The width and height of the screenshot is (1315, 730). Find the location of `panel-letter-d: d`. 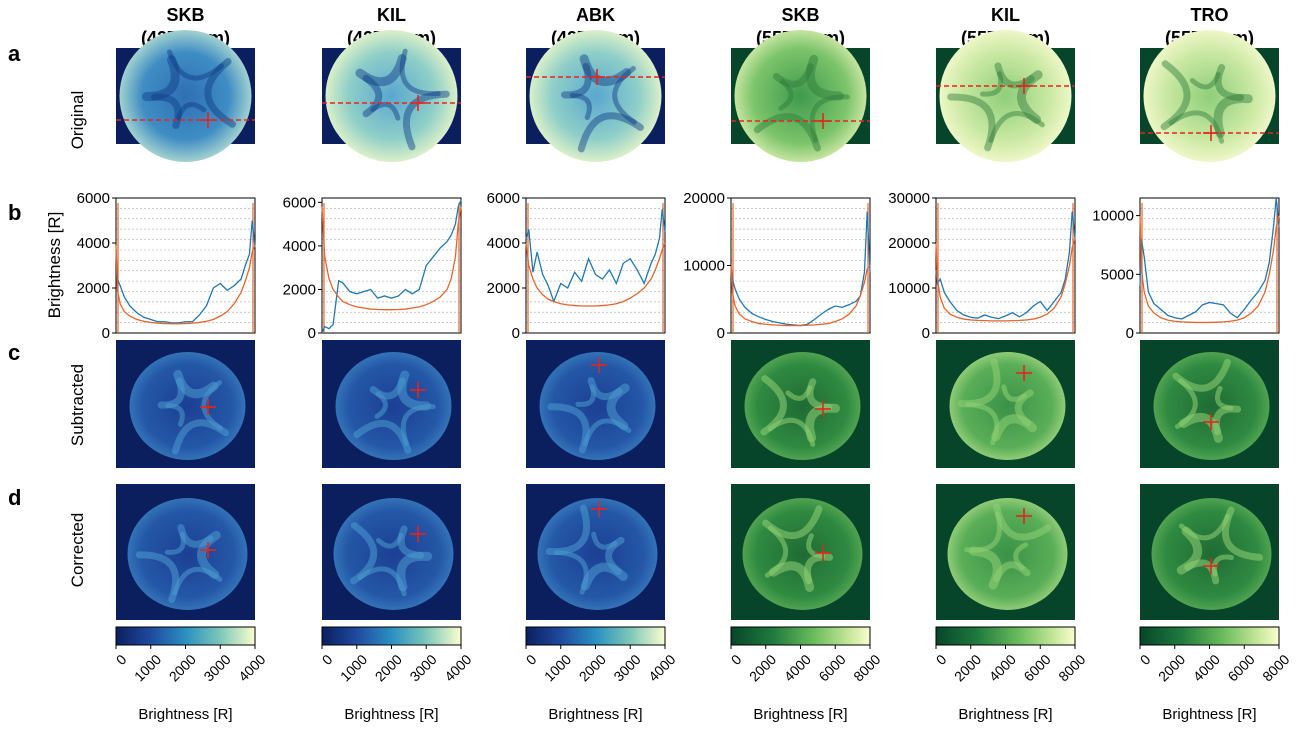

panel-letter-d: d is located at coordinates (14, 497).